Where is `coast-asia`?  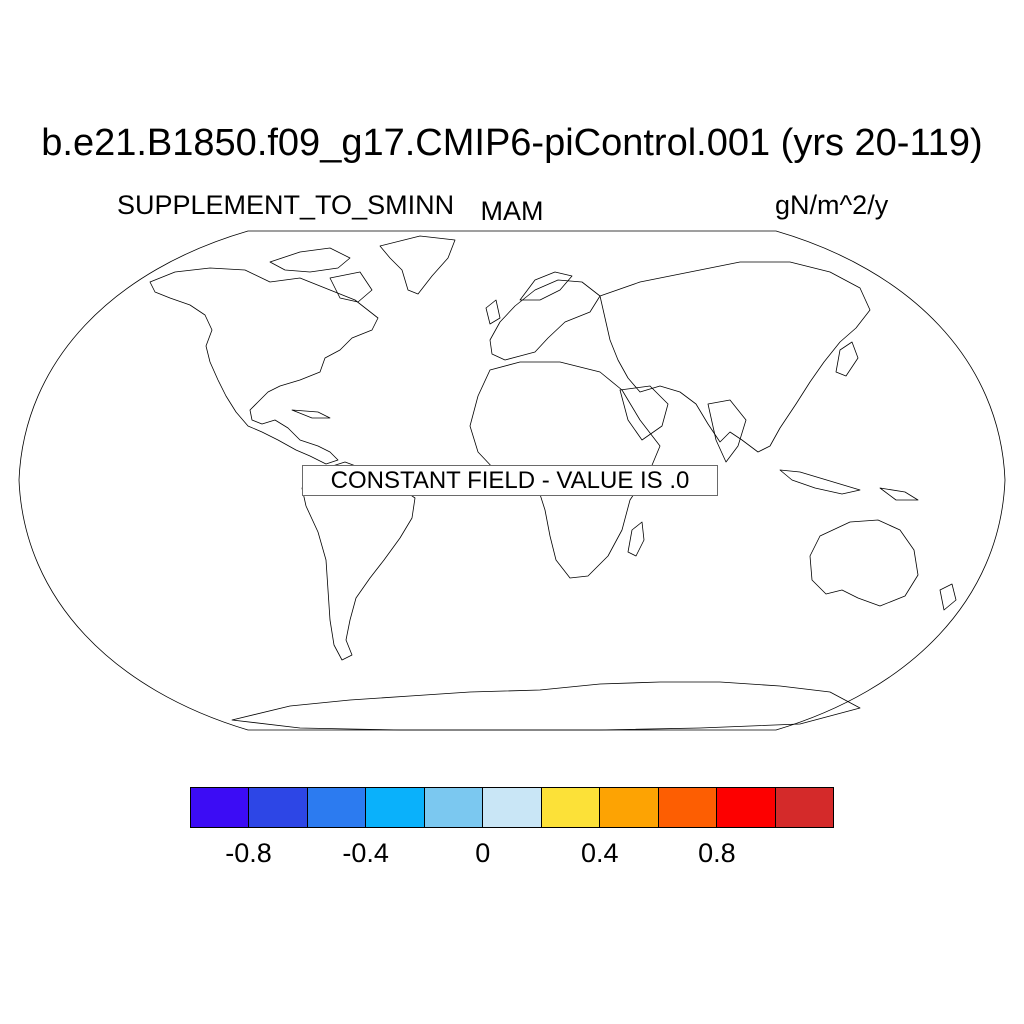 coast-asia is located at coordinates (735, 357).